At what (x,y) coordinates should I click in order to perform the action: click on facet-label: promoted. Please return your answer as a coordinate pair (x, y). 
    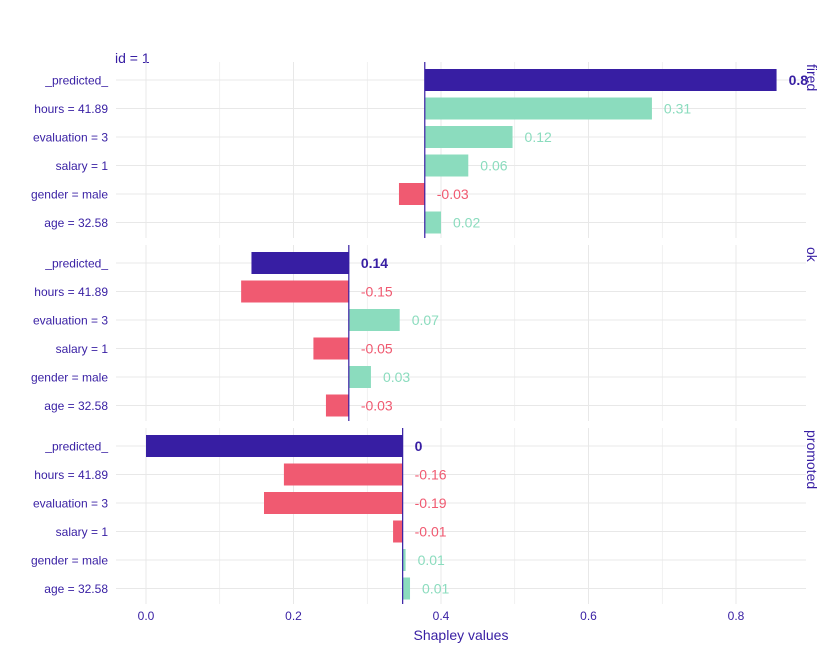
    Looking at the image, I should click on (812, 459).